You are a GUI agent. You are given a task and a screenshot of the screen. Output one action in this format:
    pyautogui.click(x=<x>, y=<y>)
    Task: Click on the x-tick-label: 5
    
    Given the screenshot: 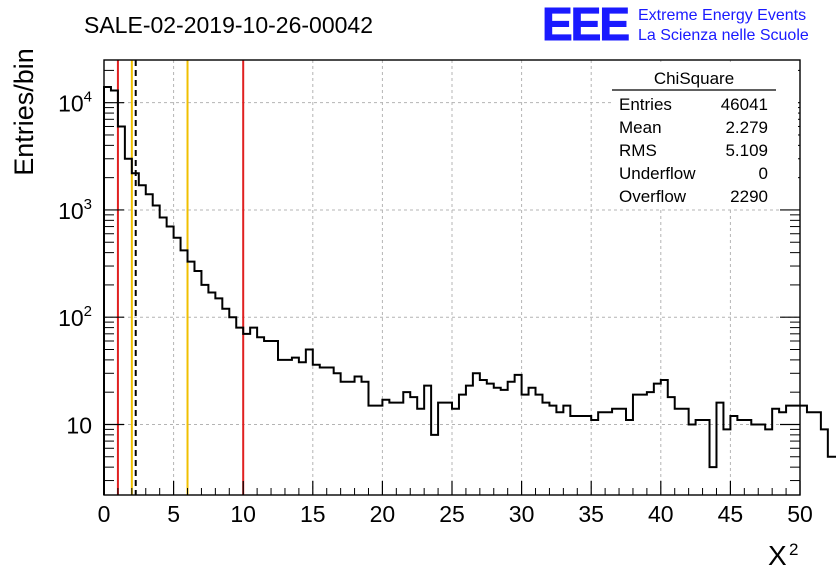 What is the action you would take?
    pyautogui.click(x=173, y=514)
    